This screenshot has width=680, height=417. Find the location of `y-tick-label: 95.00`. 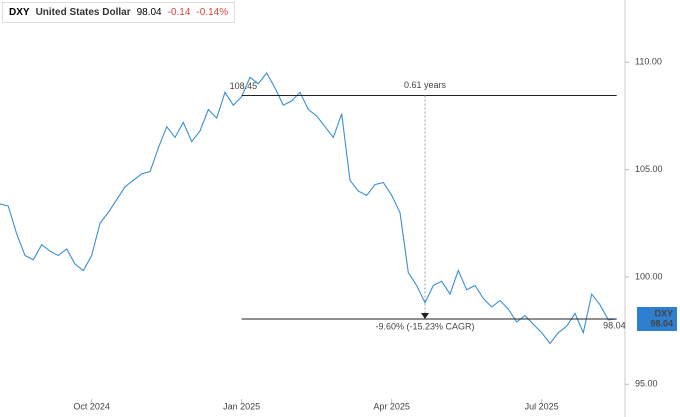

y-tick-label: 95.00 is located at coordinates (646, 384).